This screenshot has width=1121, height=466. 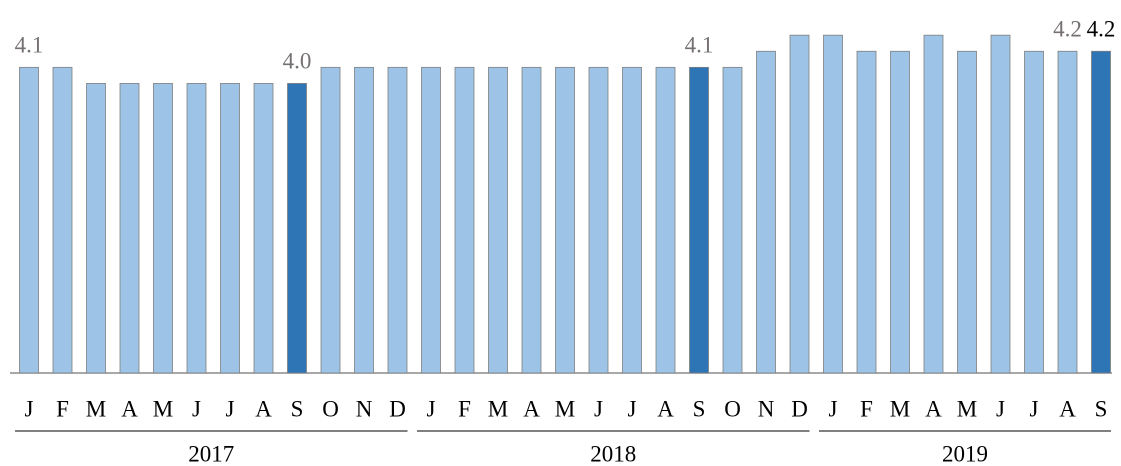 What do you see at coordinates (211, 453) in the screenshot?
I see `group-label: 2017` at bounding box center [211, 453].